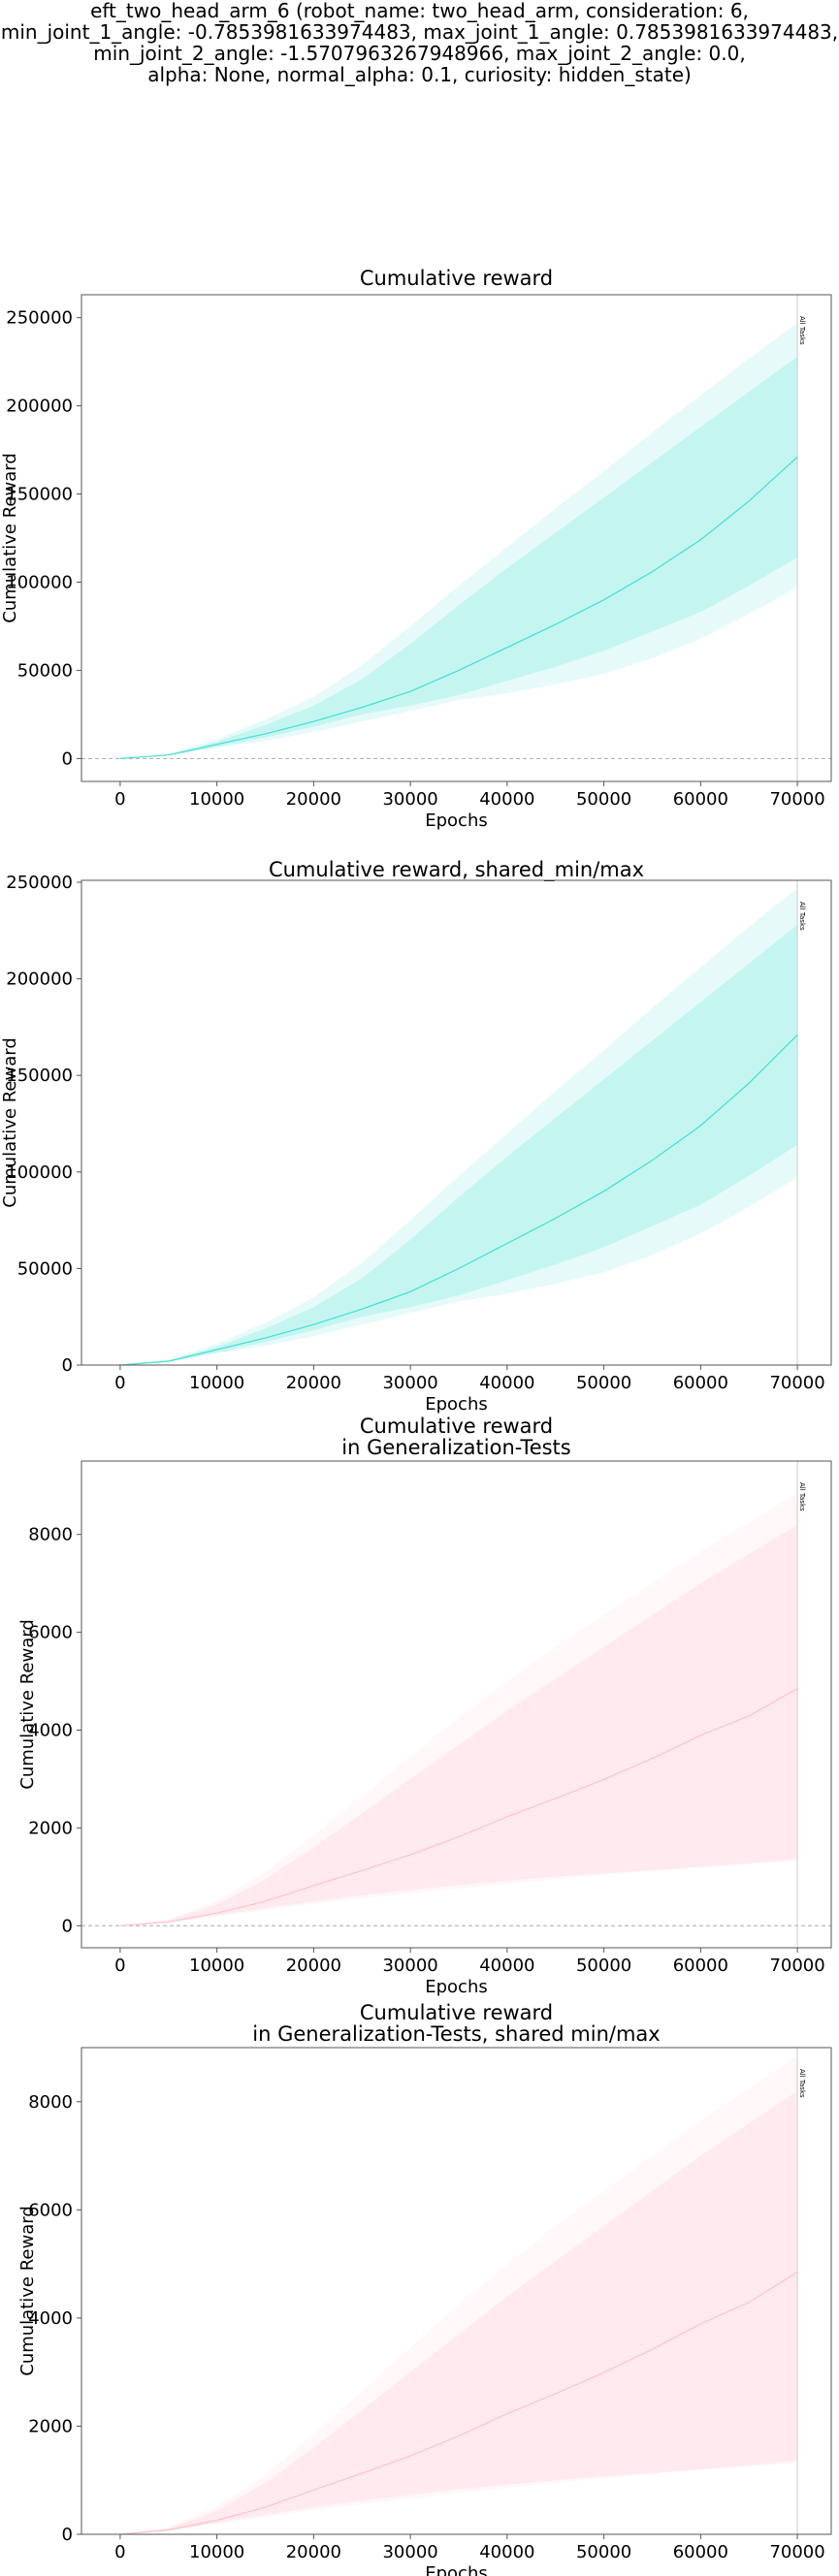 The height and width of the screenshot is (2576, 839). I want to click on chart-title: in Generalization-Tests, so click(455, 1447).